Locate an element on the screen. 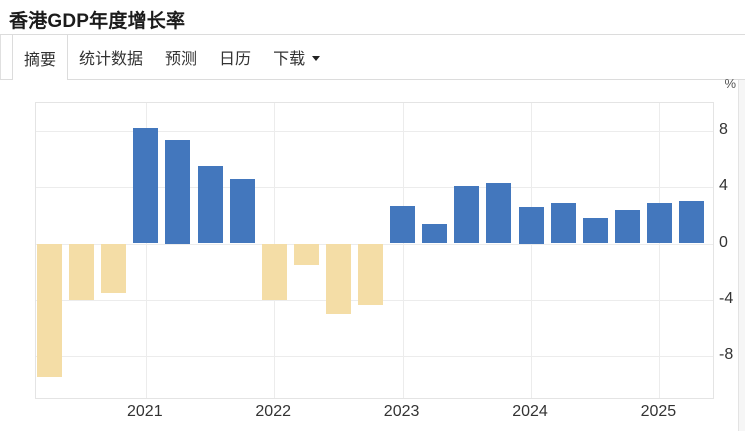 The image size is (745, 431). tab-download: 下载 is located at coordinates (296, 57).